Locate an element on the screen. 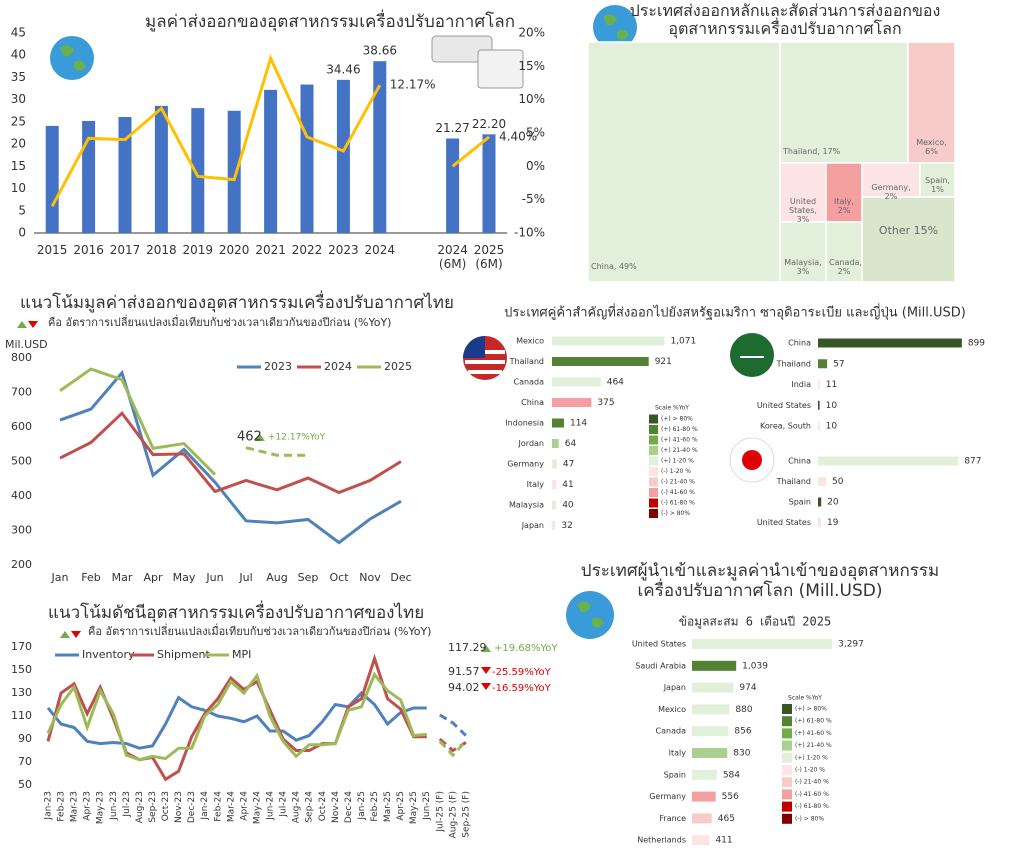 This screenshot has height=853, width=1024. category-label: France is located at coordinates (672, 818).